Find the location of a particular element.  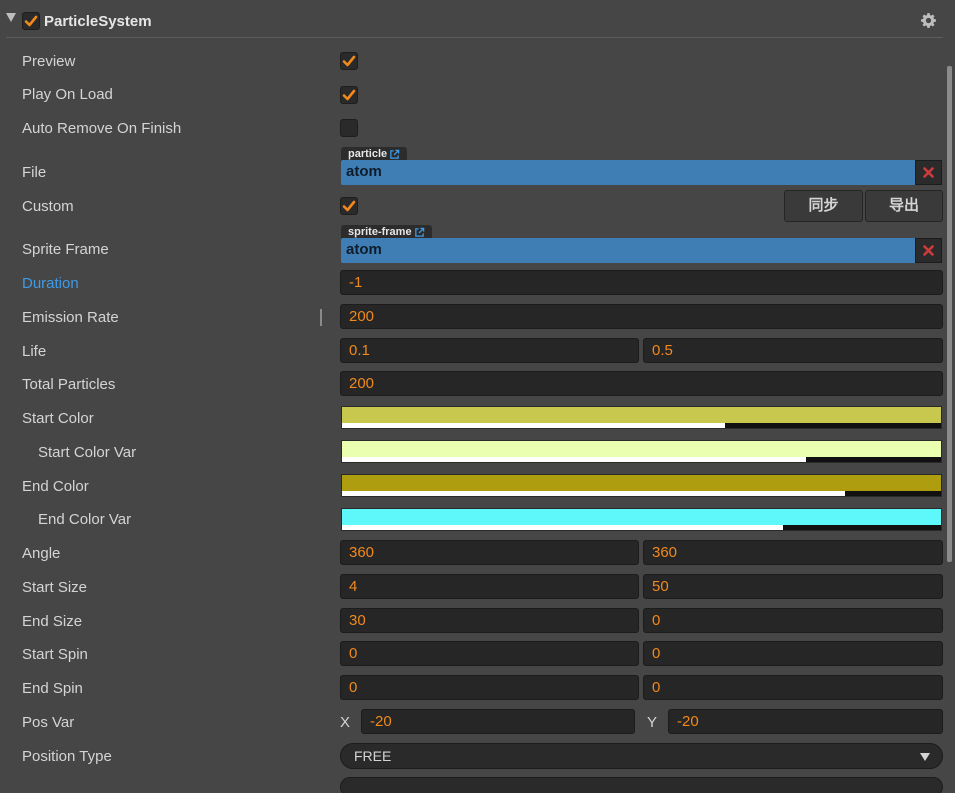

emission-rate-label: Emission Rate is located at coordinates (70, 317).